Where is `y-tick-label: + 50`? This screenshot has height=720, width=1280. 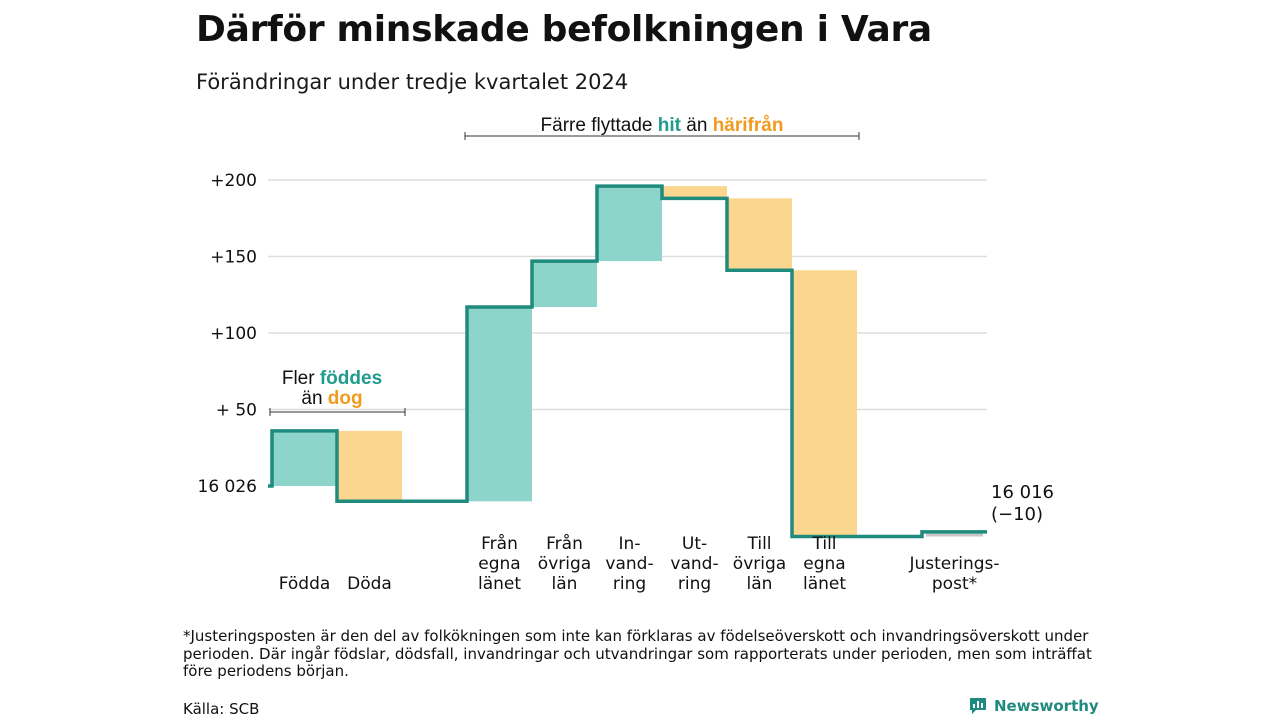 y-tick-label: + 50 is located at coordinates (236, 411).